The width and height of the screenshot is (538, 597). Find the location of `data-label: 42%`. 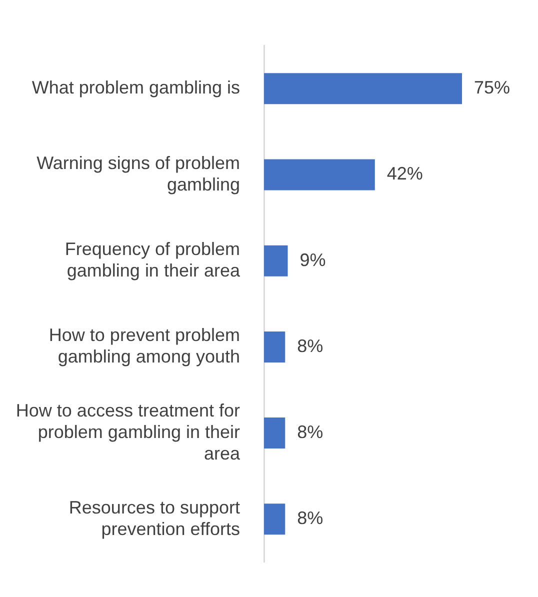

data-label: 42% is located at coordinates (404, 174).